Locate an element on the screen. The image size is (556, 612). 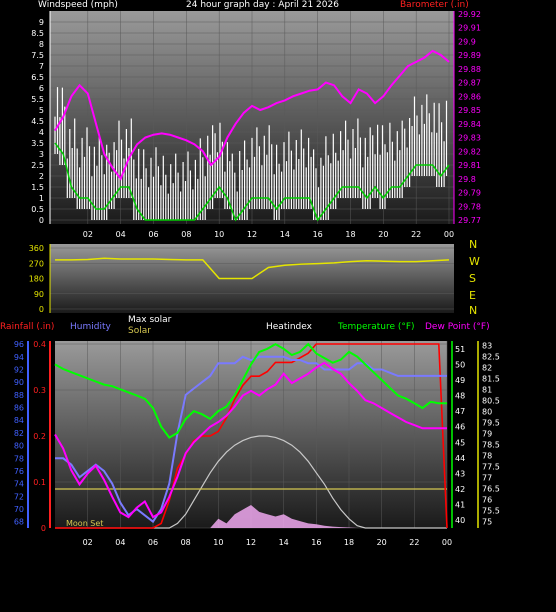
wind-tick-label: 2 is located at coordinates (41, 176).